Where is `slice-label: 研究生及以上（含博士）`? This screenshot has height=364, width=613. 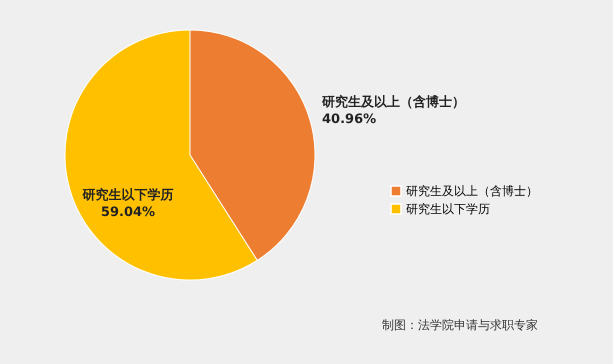 slice-label: 研究生及以上（含博士） is located at coordinates (393, 102).